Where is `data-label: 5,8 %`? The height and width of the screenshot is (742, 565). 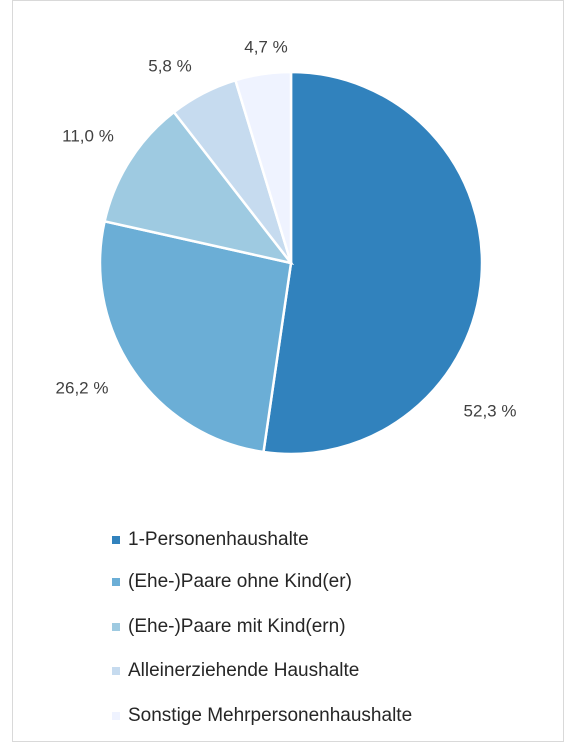 data-label: 5,8 % is located at coordinates (169, 65).